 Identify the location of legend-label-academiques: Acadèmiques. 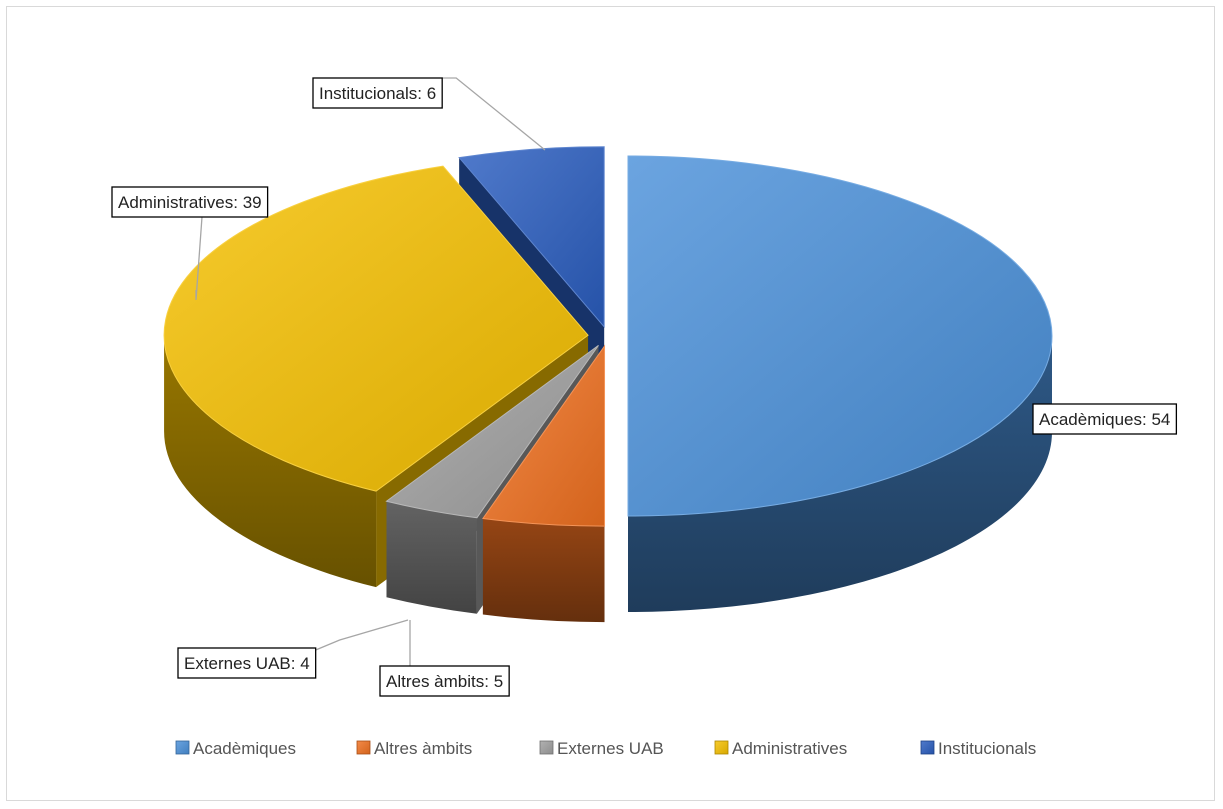
(244, 748).